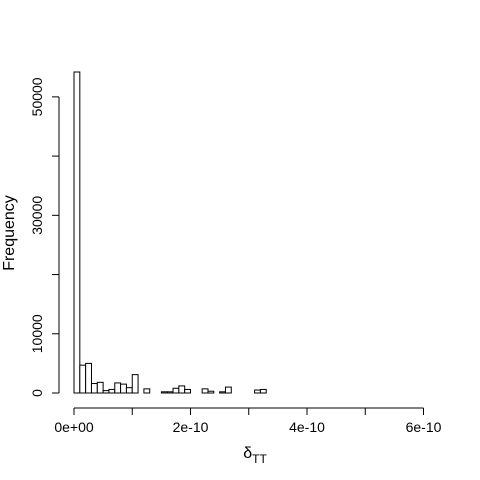 Image resolution: width=480 pixels, height=480 pixels. What do you see at coordinates (259, 459) in the screenshot?
I see `x-axis-label-subscript: TT` at bounding box center [259, 459].